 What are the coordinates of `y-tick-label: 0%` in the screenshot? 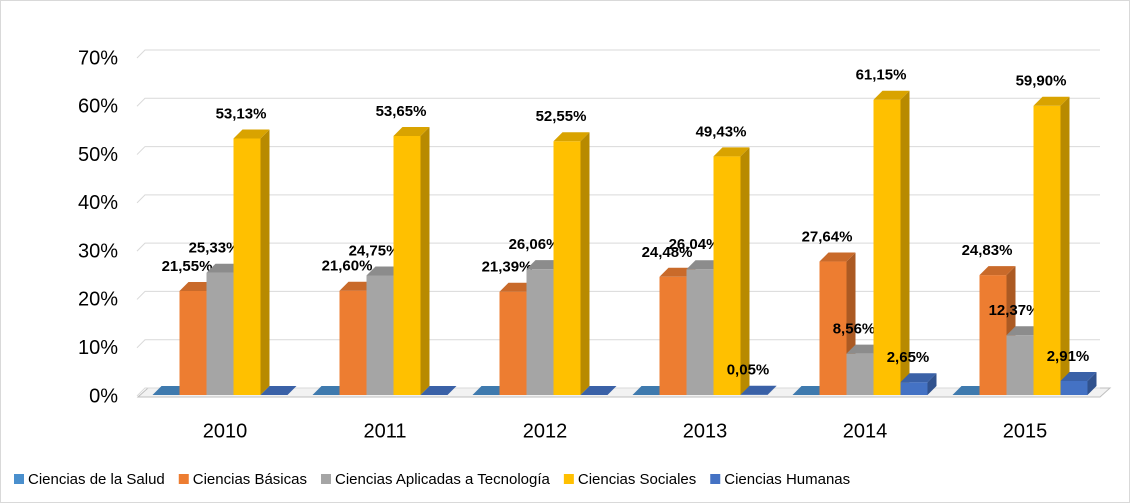 It's located at (103, 396).